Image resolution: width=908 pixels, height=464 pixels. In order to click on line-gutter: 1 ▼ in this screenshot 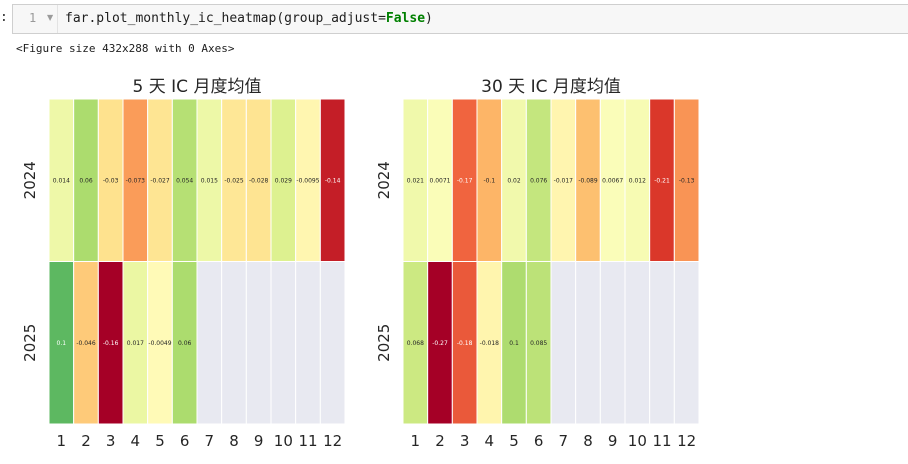, I will do `click(35, 19)`.